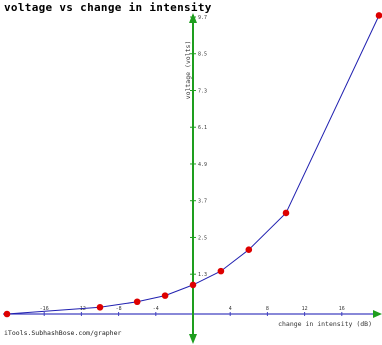  What do you see at coordinates (267, 309) in the screenshot?
I see `x-tick-label: 8` at bounding box center [267, 309].